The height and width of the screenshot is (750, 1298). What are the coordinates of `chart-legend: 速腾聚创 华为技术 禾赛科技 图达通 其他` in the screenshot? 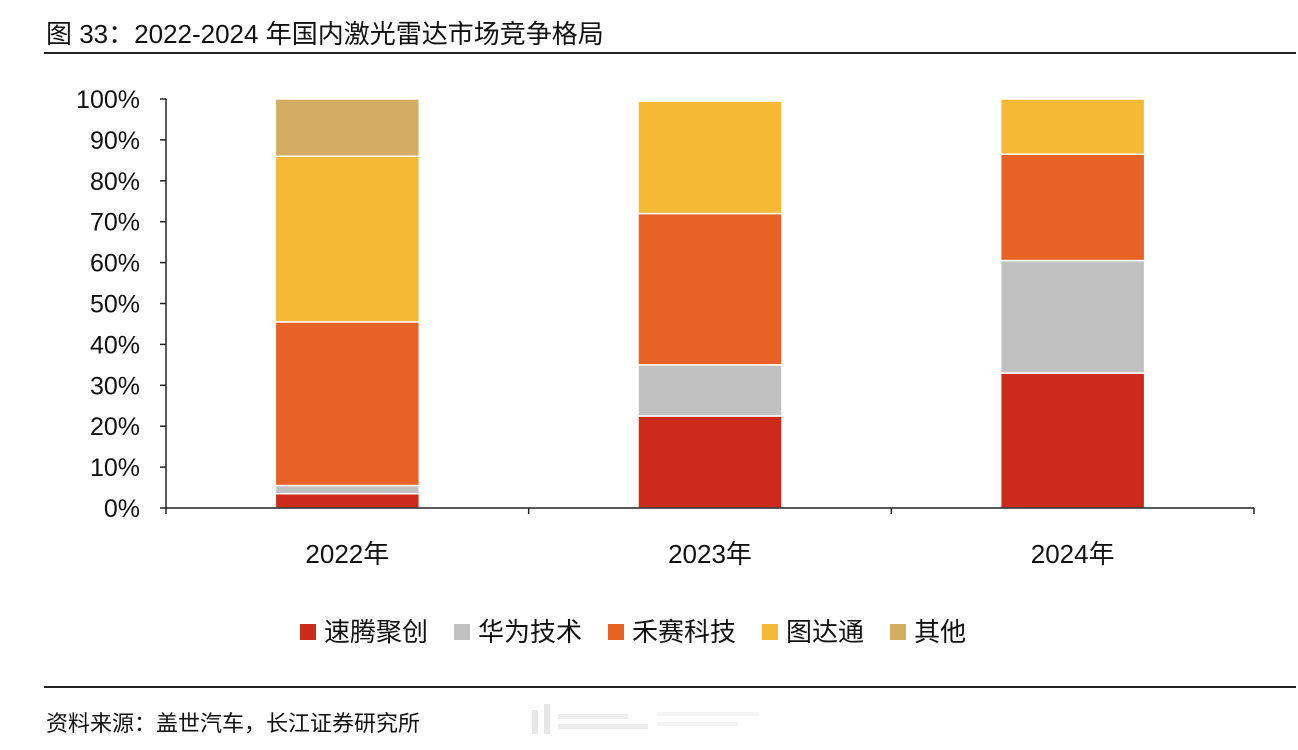 It's located at (646, 632).